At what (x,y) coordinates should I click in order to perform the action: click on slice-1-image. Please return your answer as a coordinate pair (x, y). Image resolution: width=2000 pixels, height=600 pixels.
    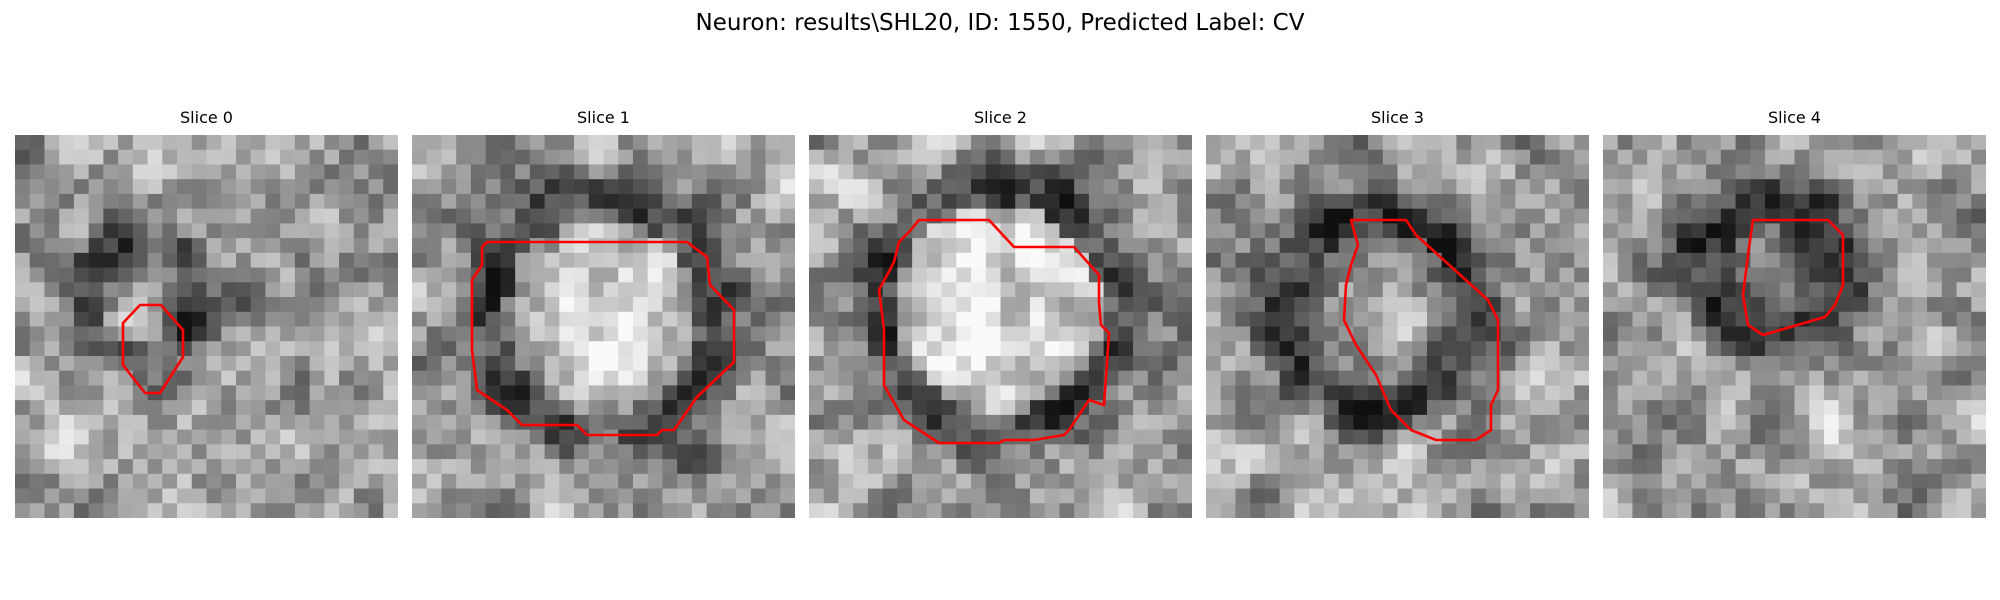
    Looking at the image, I should click on (603, 326).